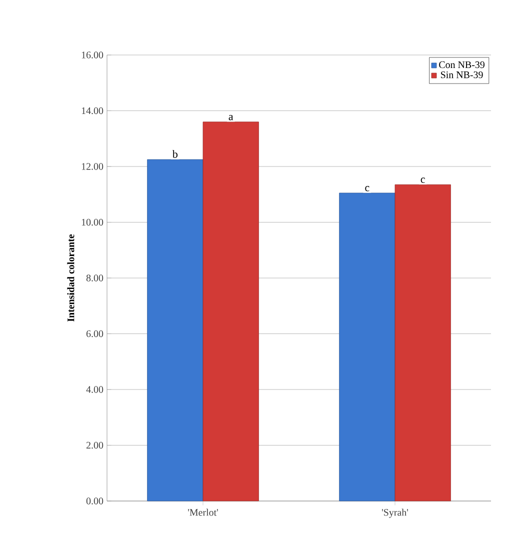 This screenshot has height=548, width=518. I want to click on y-tick-label: 16.00, so click(93, 55).